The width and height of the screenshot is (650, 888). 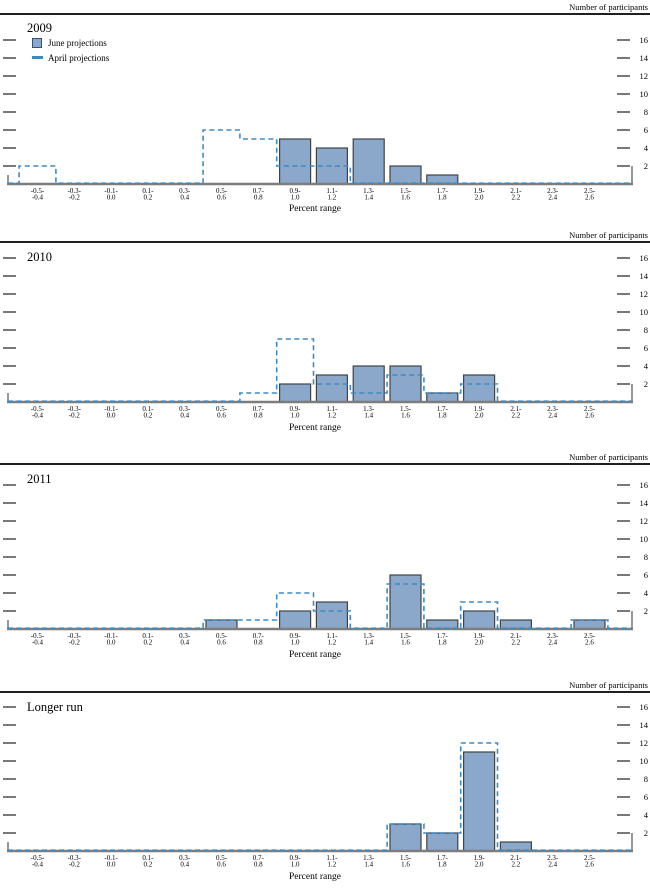 What do you see at coordinates (259, 409) in the screenshot?
I see `svg-text: 0.7-` at bounding box center [259, 409].